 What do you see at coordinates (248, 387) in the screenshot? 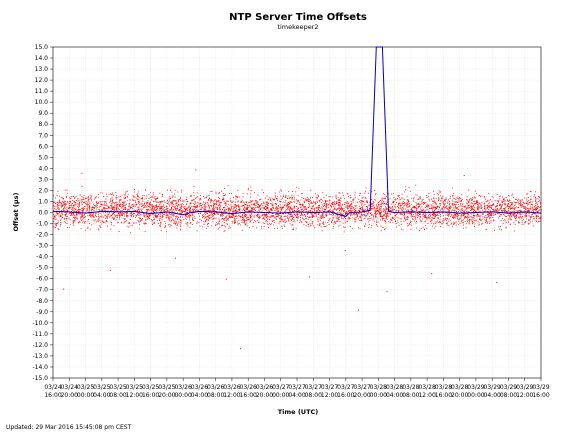
I see `x-tick-date-label: 03/26` at bounding box center [248, 387].